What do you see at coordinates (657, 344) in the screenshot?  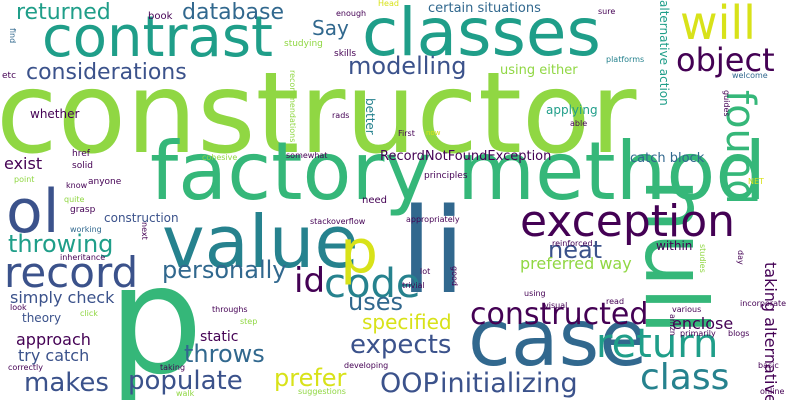 I see `word-return: return` at bounding box center [657, 344].